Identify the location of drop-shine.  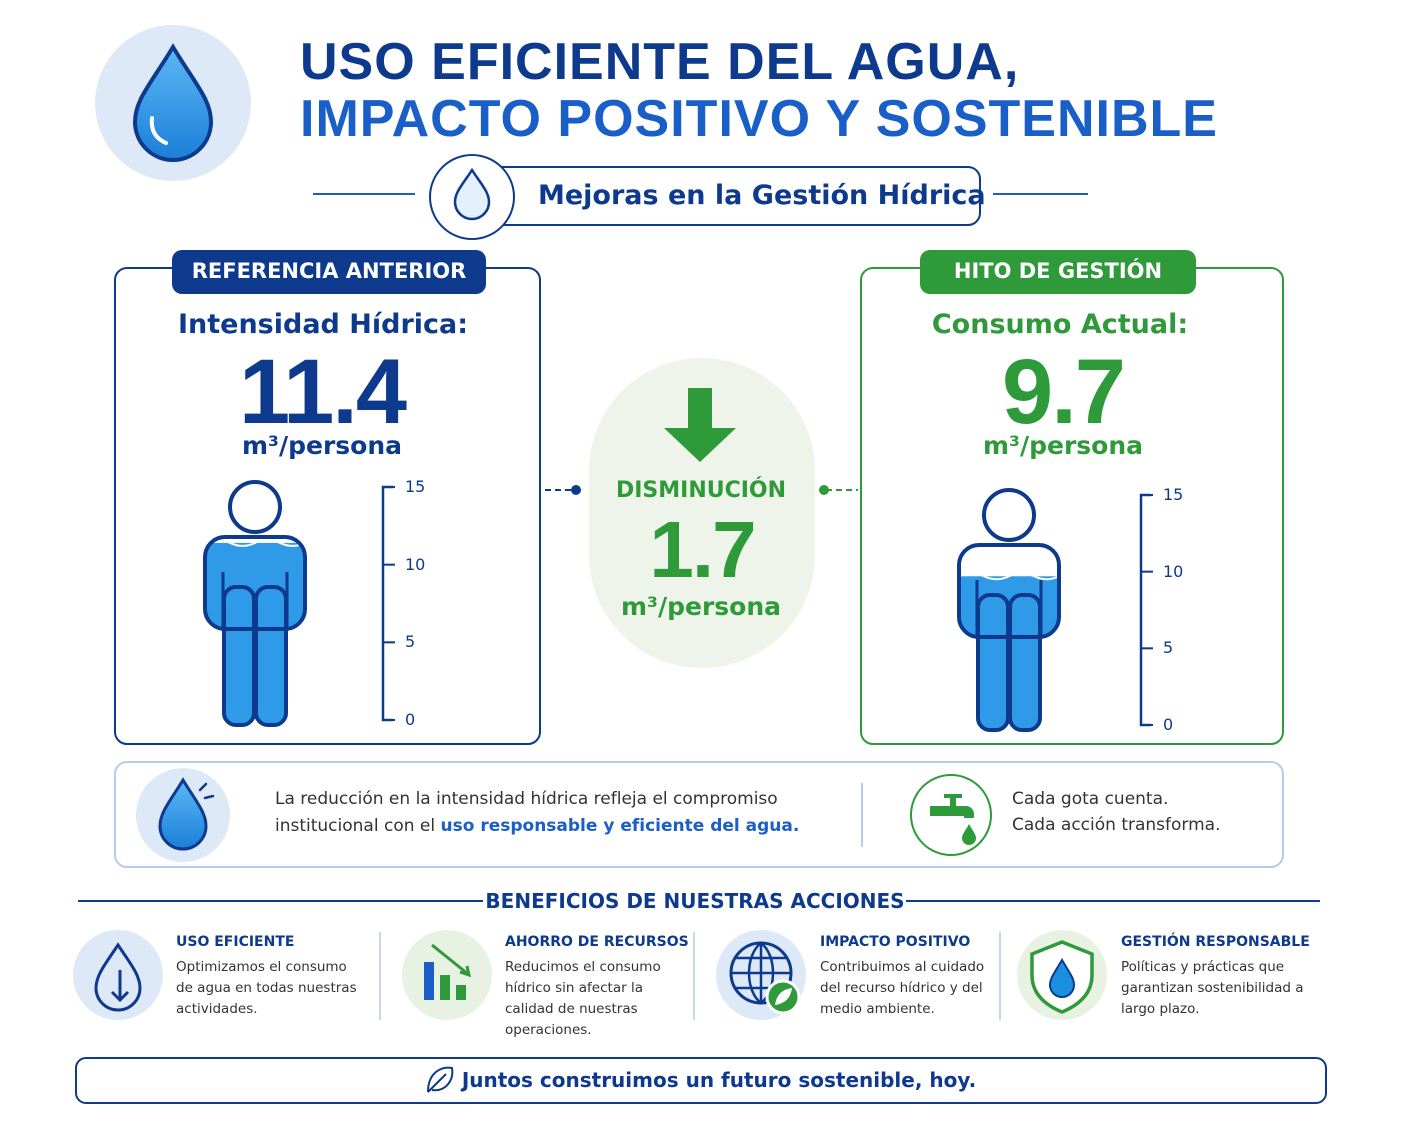
(158, 130).